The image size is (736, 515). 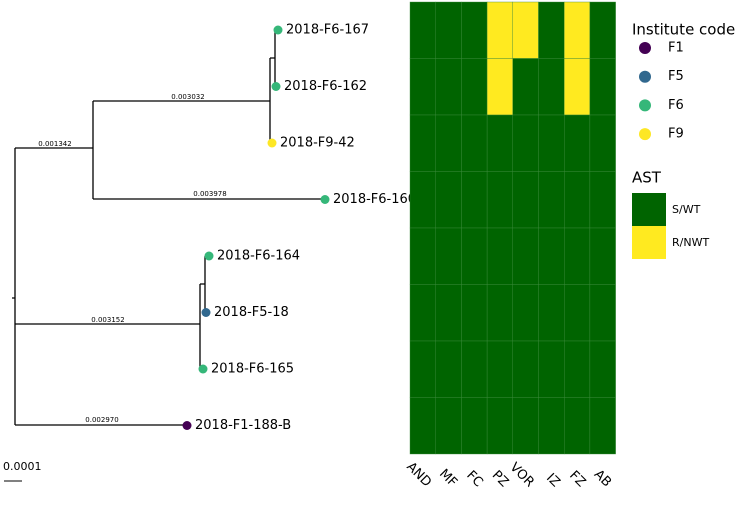 I want to click on branch-label: 0.003032, so click(x=187, y=97).